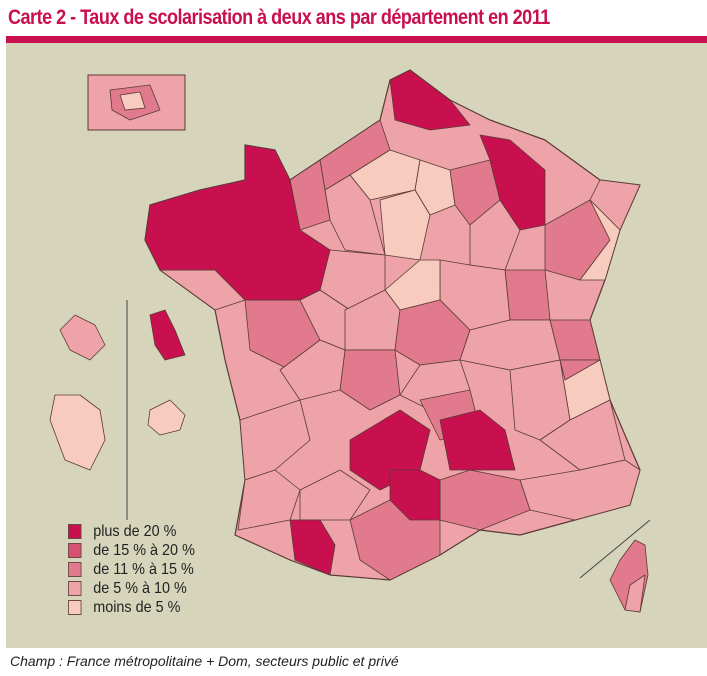  What do you see at coordinates (166, 417) in the screenshot?
I see `dom-reunion` at bounding box center [166, 417].